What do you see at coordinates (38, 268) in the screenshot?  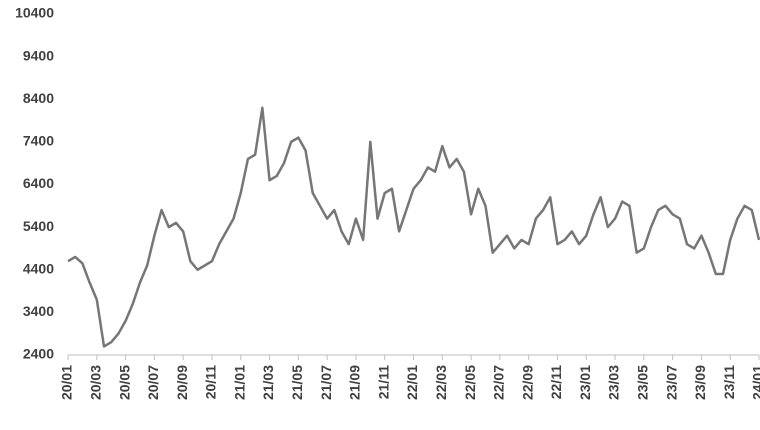 I see `y-tick-label: 4400` at bounding box center [38, 268].